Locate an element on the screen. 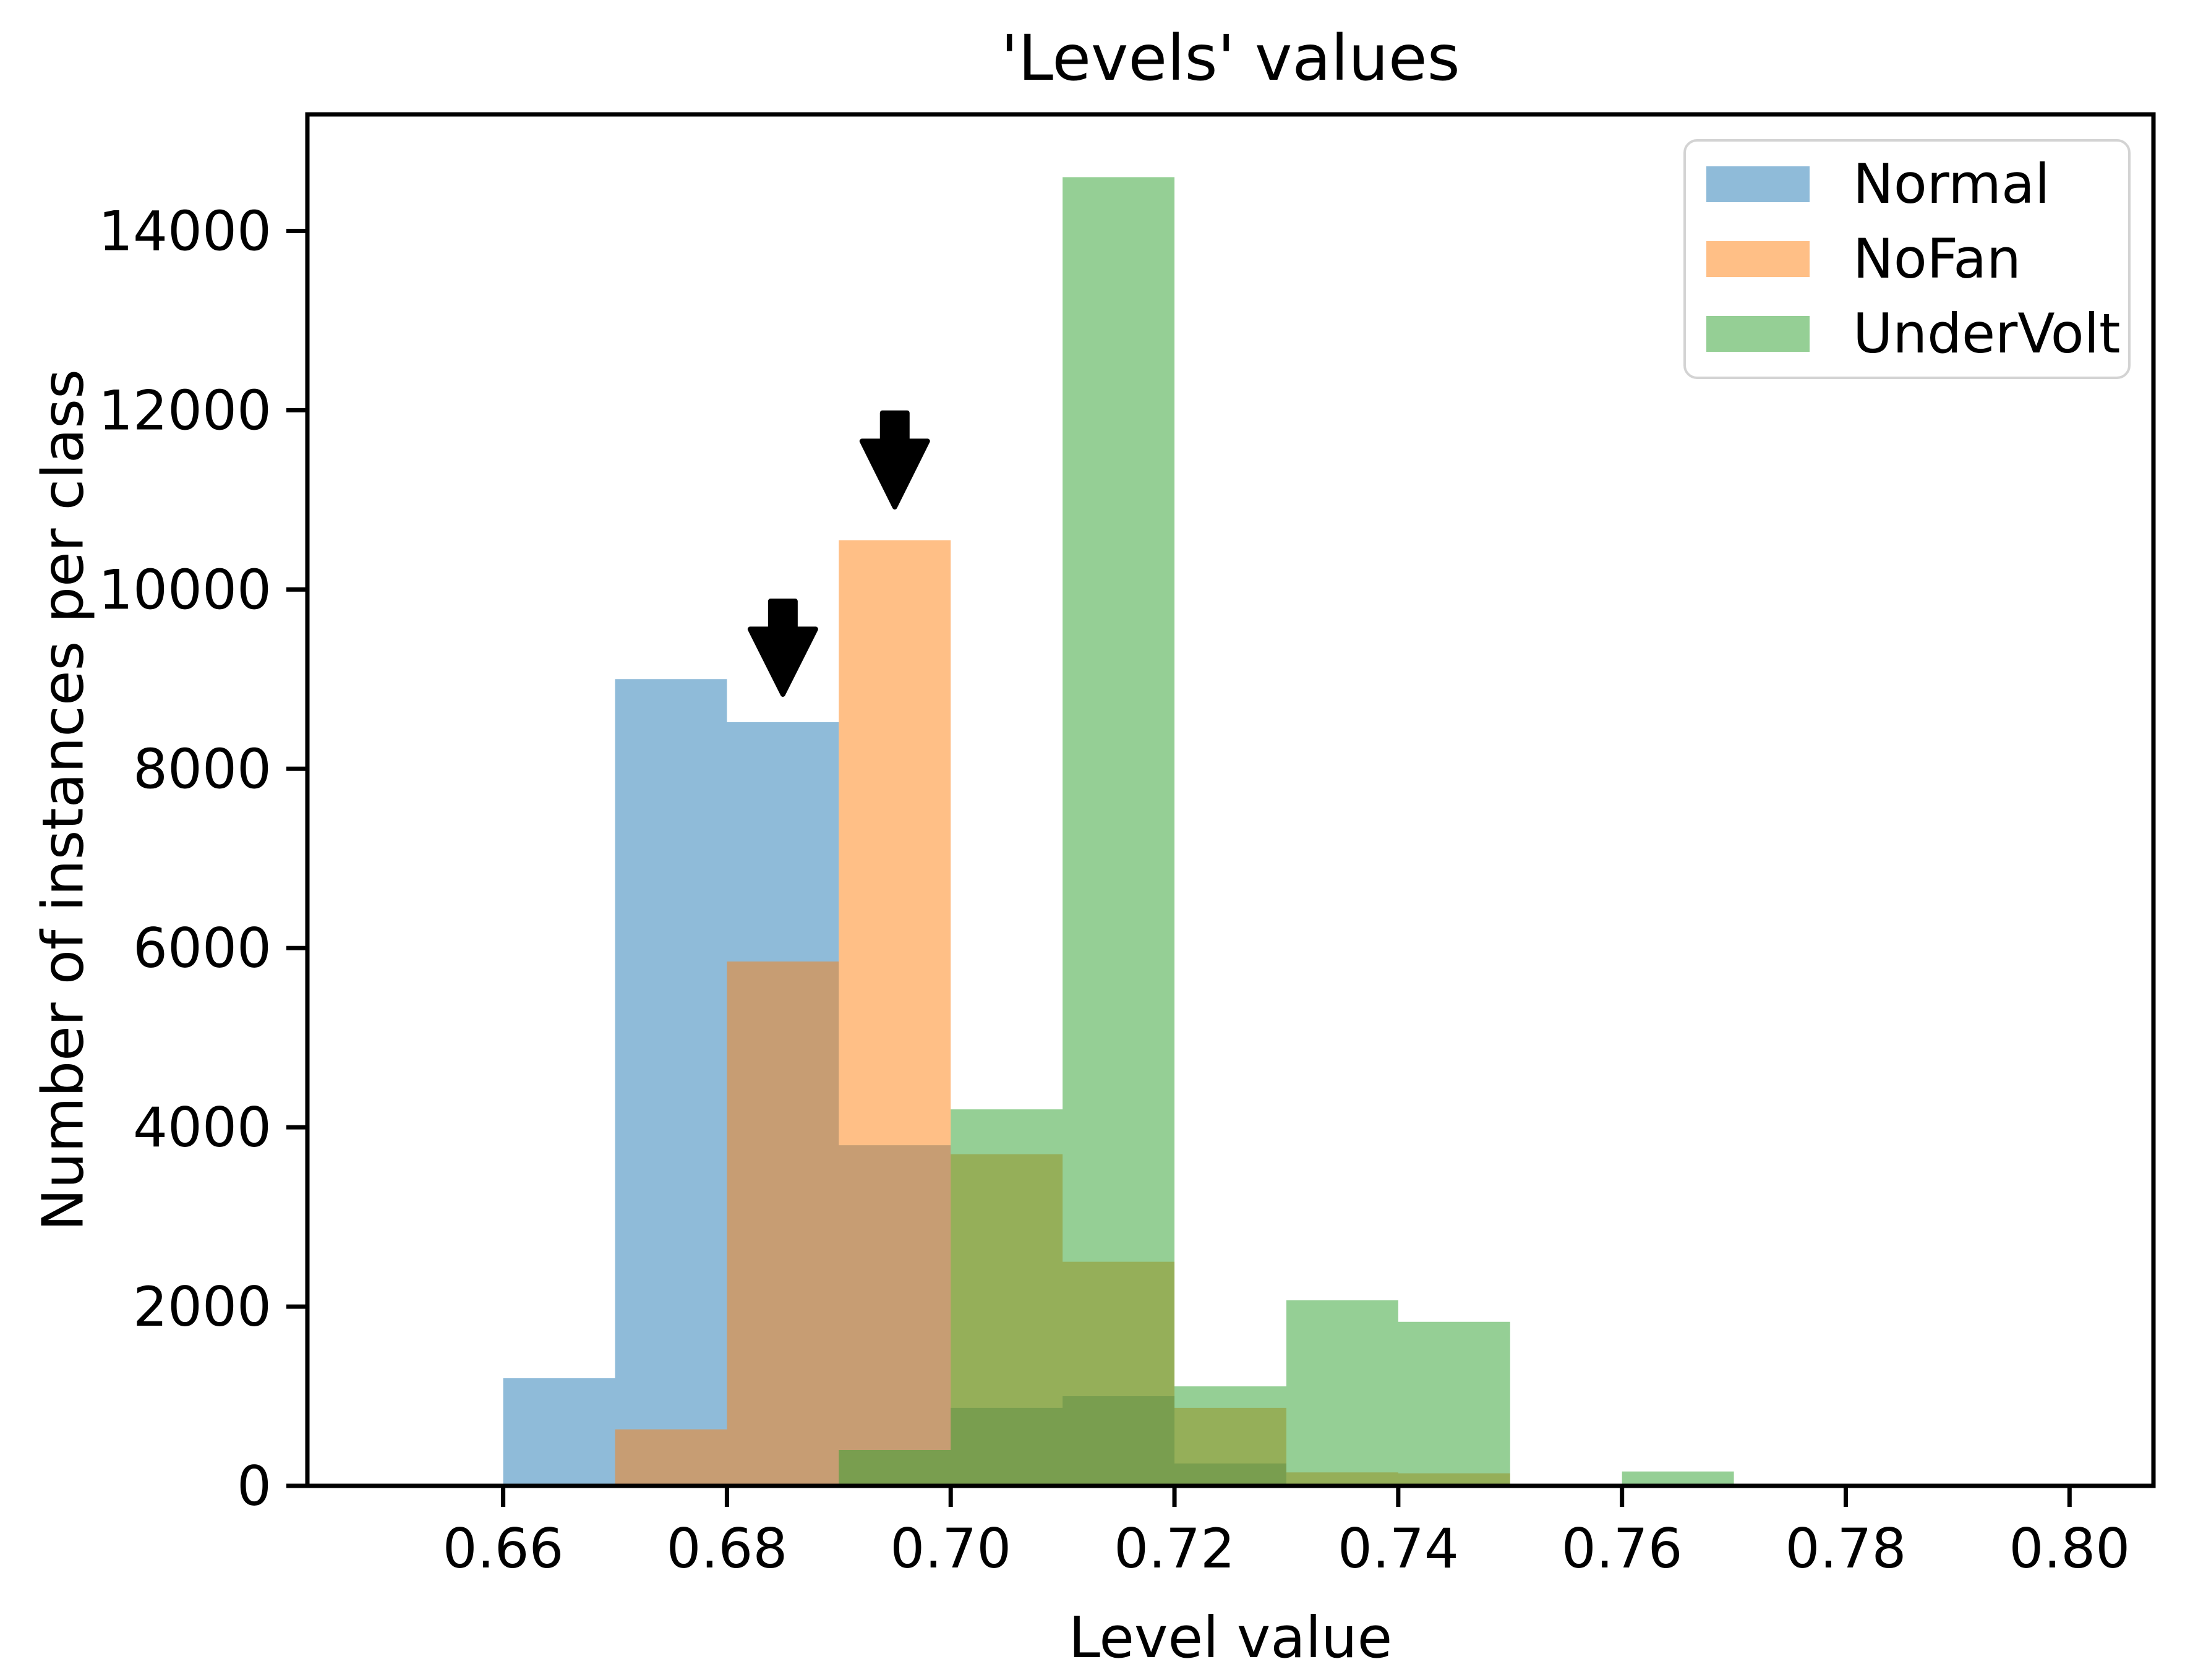  y-tick-label: 0 is located at coordinates (254, 1486).